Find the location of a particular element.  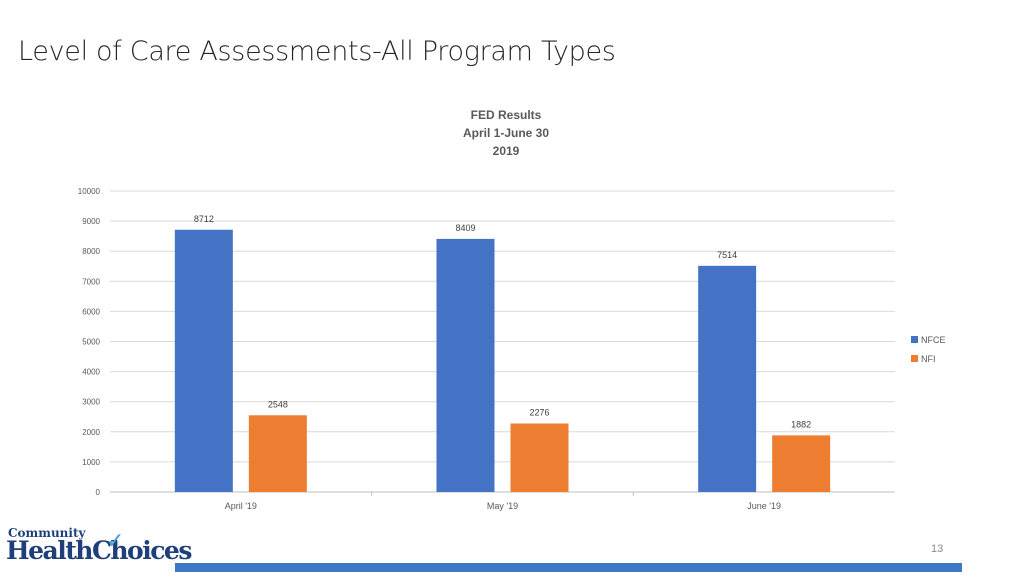

x-axis-ticks: April '19 May '19 June '19 is located at coordinates (503, 501).